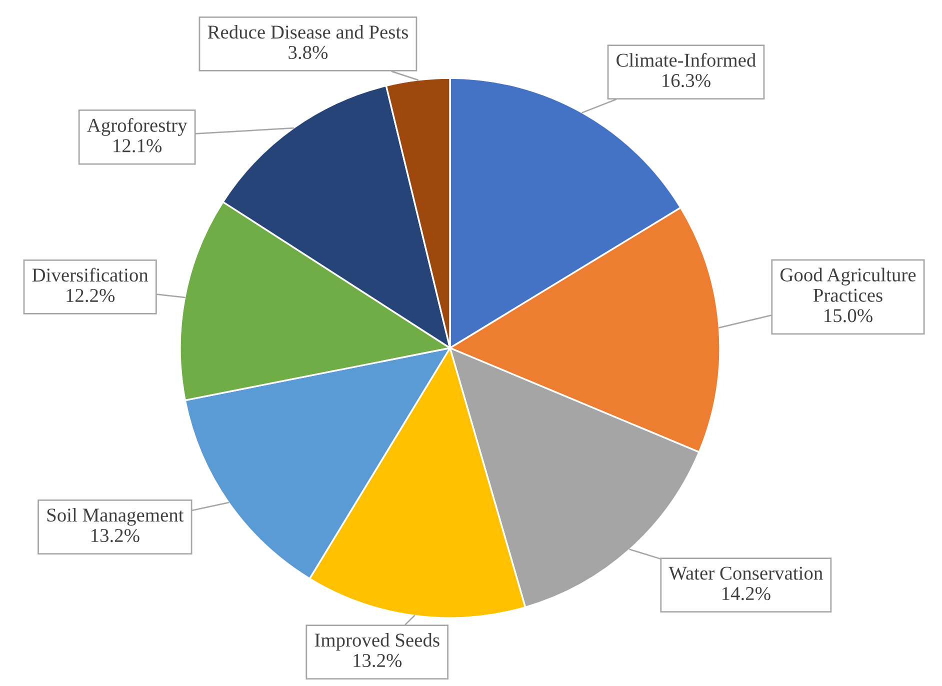 The width and height of the screenshot is (942, 686). Describe the element at coordinates (137, 127) in the screenshot. I see `slice-label: Agroforestry` at that location.